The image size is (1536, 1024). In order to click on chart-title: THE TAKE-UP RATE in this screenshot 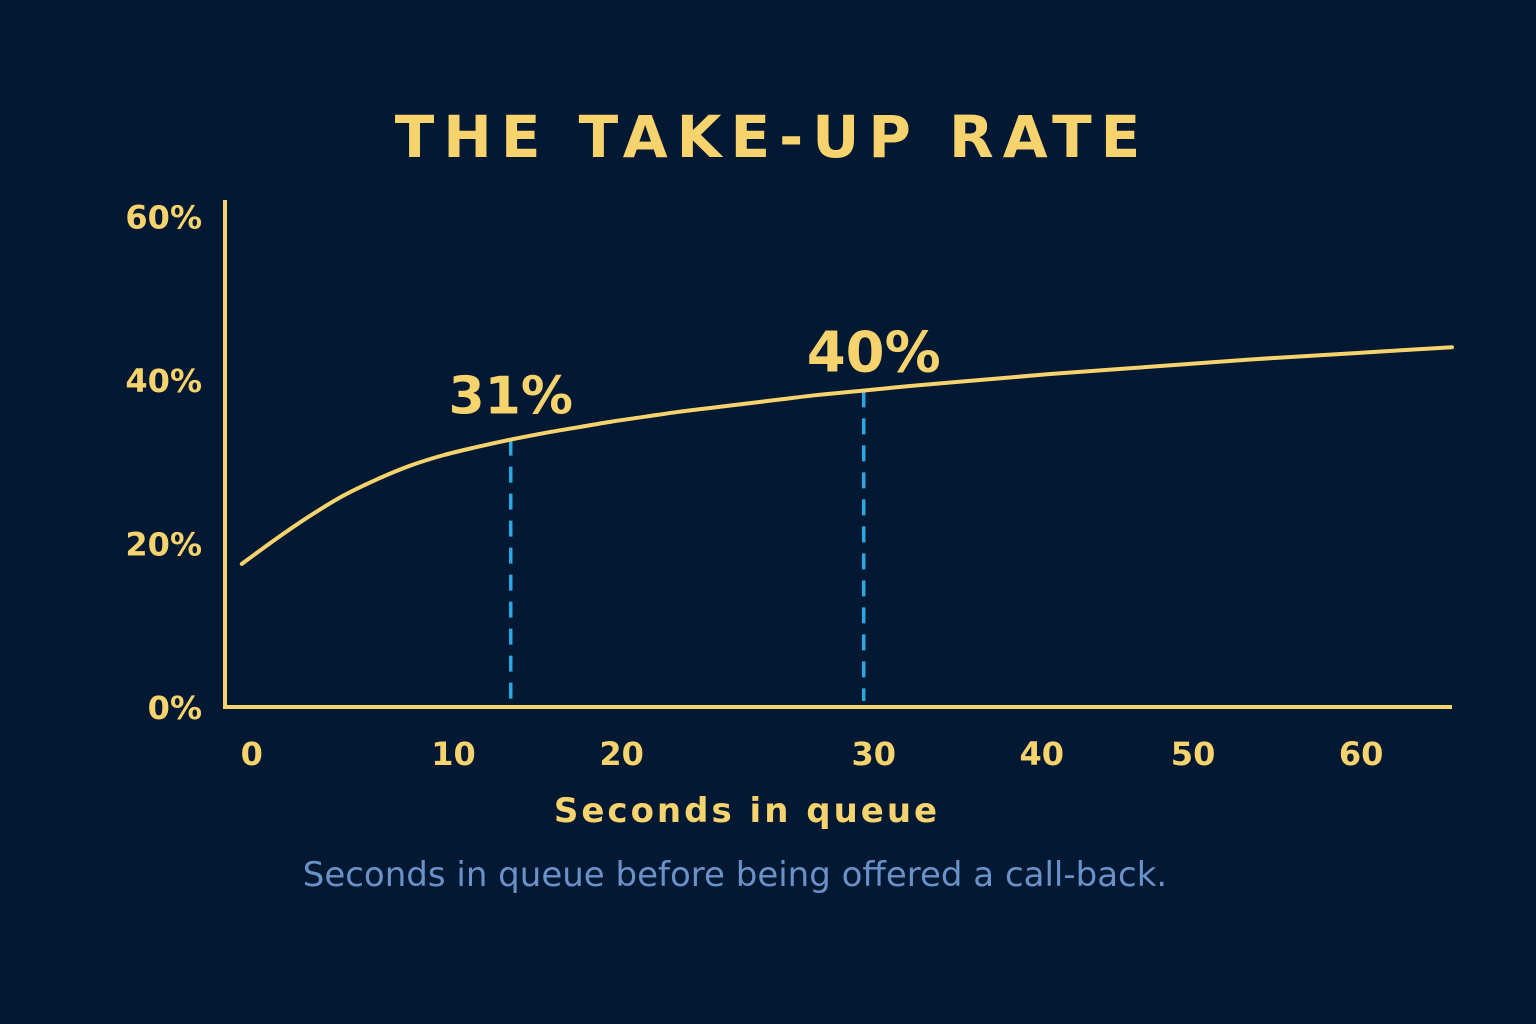, I will do `click(772, 137)`.